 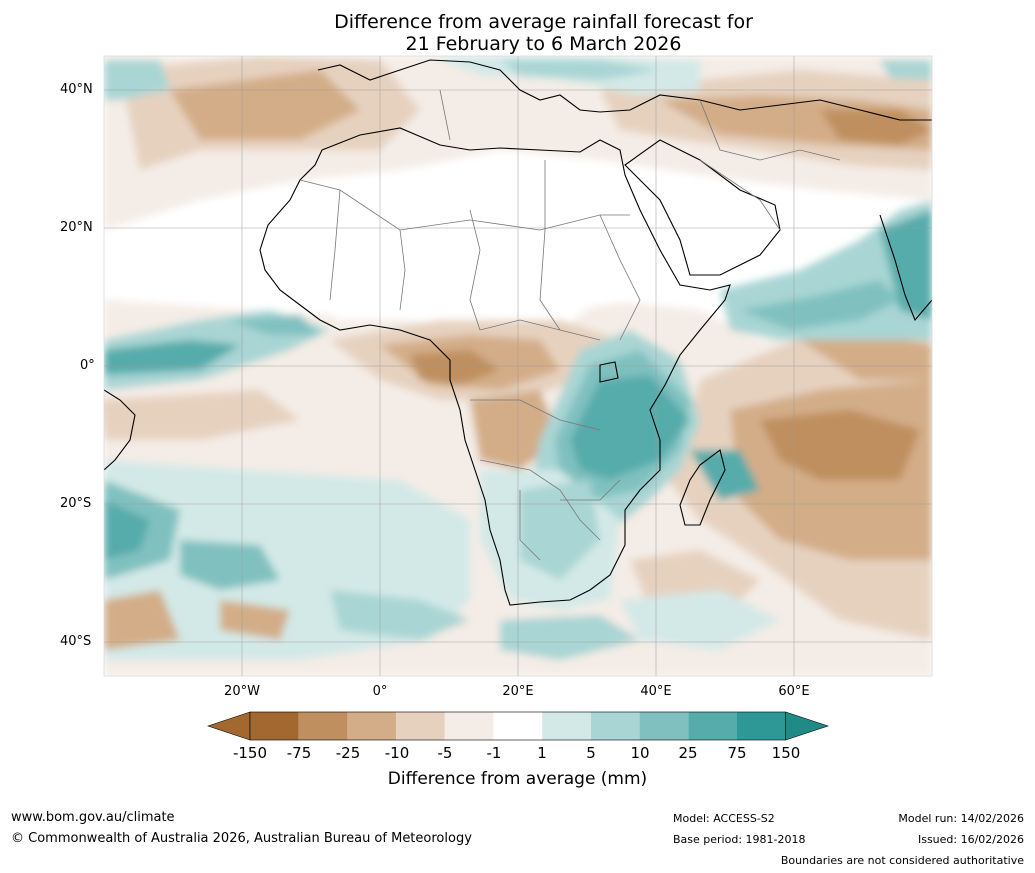 What do you see at coordinates (624, 90) in the screenshot?
I see `europe-coastline` at bounding box center [624, 90].